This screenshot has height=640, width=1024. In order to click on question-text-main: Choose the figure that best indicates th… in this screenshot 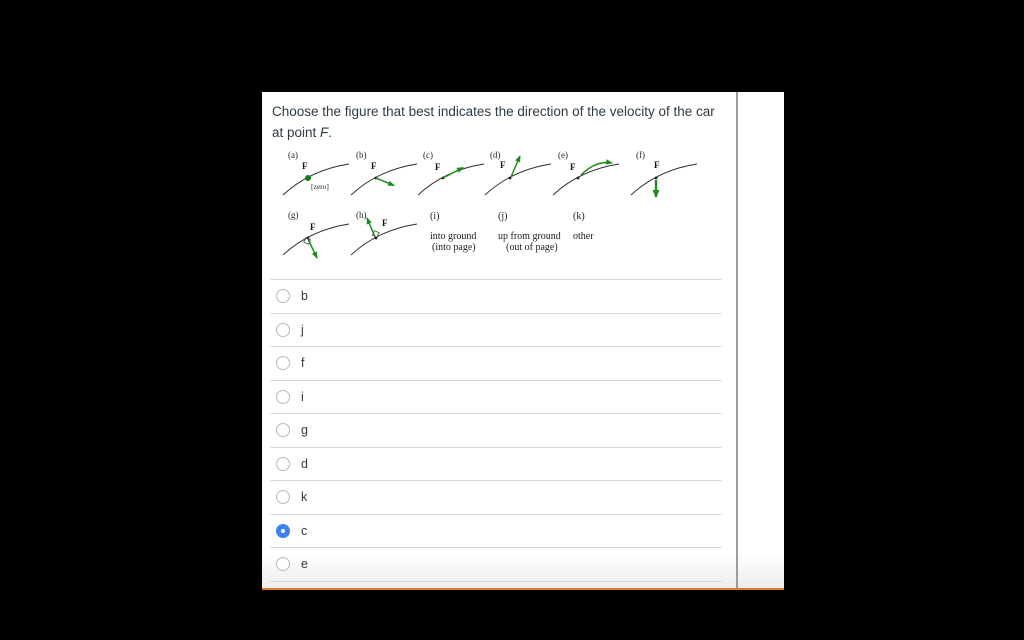, I will do `click(493, 122)`.